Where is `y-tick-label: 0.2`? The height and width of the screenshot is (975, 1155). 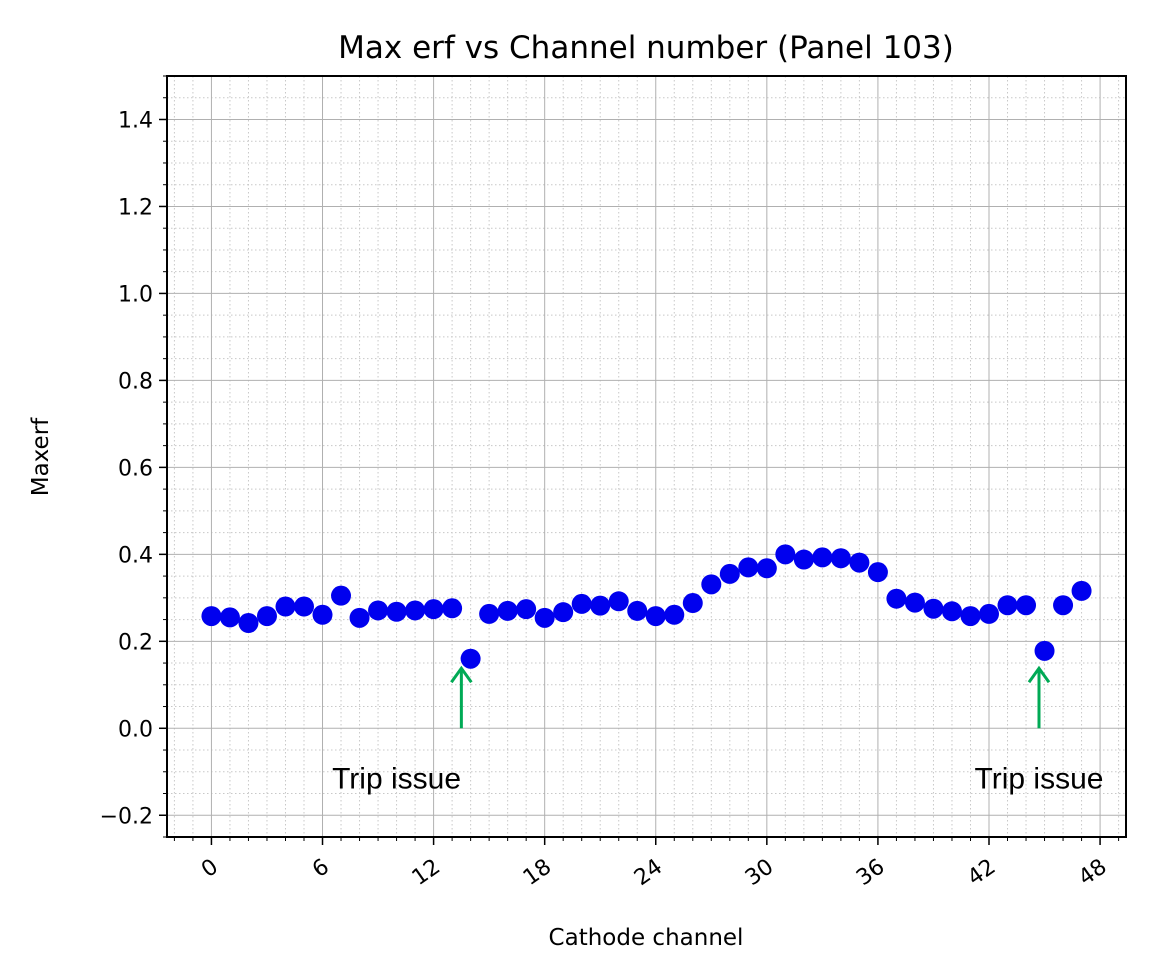 y-tick-label: 0.2 is located at coordinates (135, 642).